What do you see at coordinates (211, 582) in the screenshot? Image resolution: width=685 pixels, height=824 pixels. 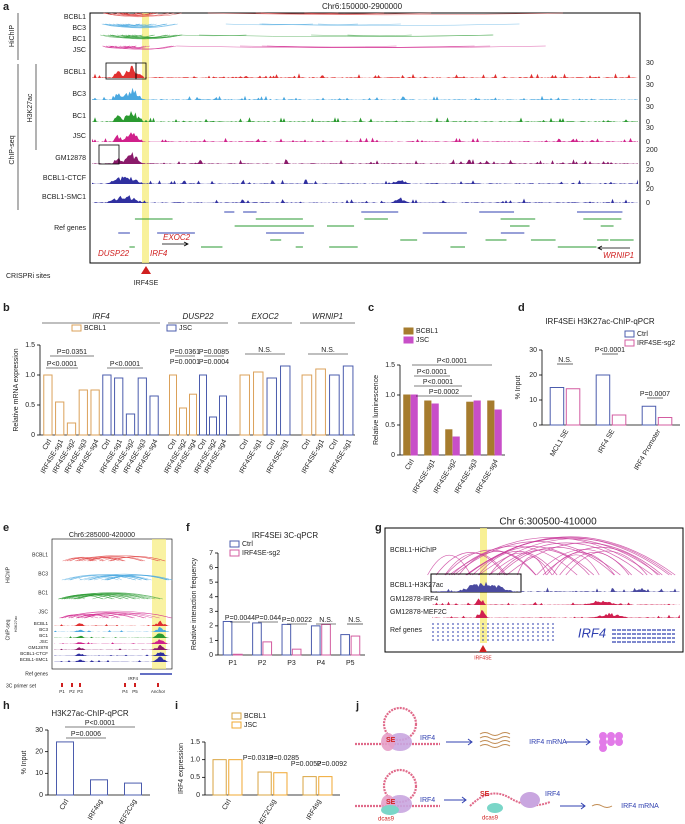 I see `y-tick-label: 5` at bounding box center [211, 582].